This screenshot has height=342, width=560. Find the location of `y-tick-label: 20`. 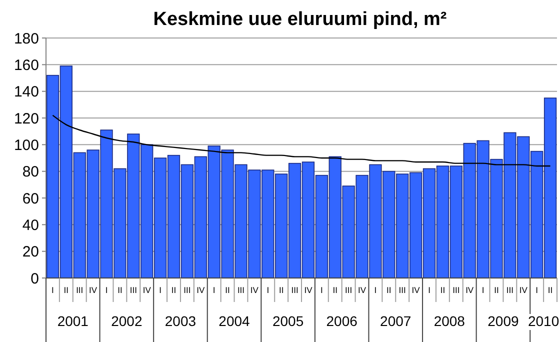

y-tick-label: 20 is located at coordinates (30, 252).